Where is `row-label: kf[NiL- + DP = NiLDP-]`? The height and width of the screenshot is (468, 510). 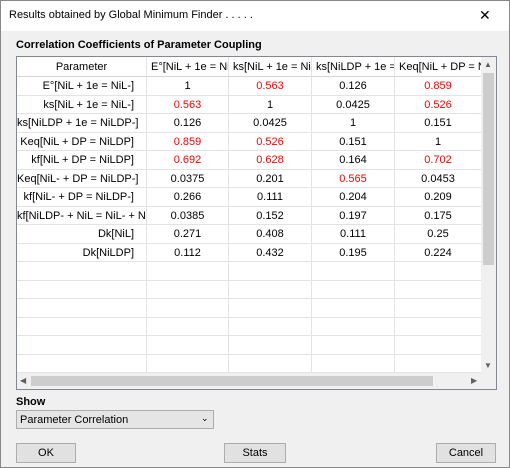
row-label: kf[NiL- + DP = NiLDP-] is located at coordinates (82, 197).